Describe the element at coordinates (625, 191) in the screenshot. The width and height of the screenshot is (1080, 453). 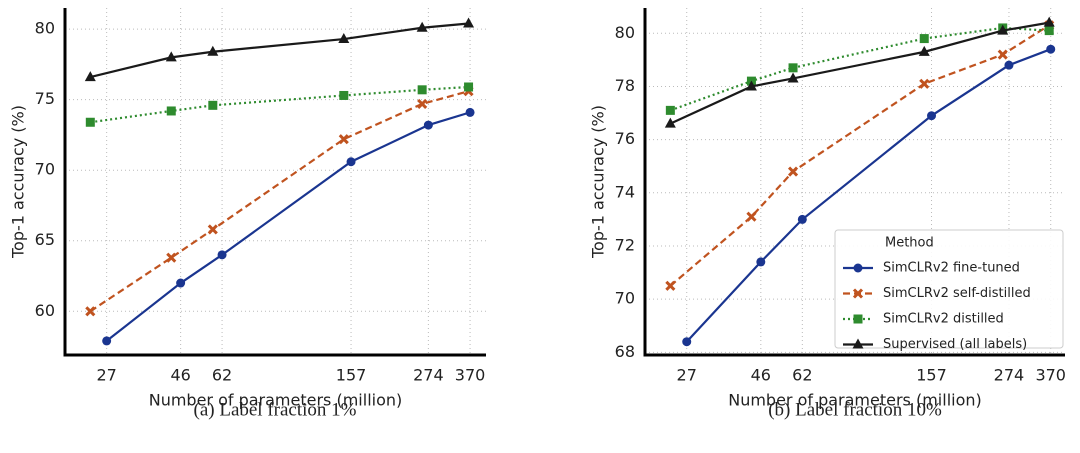
I see `y-tick-label: 74` at that location.